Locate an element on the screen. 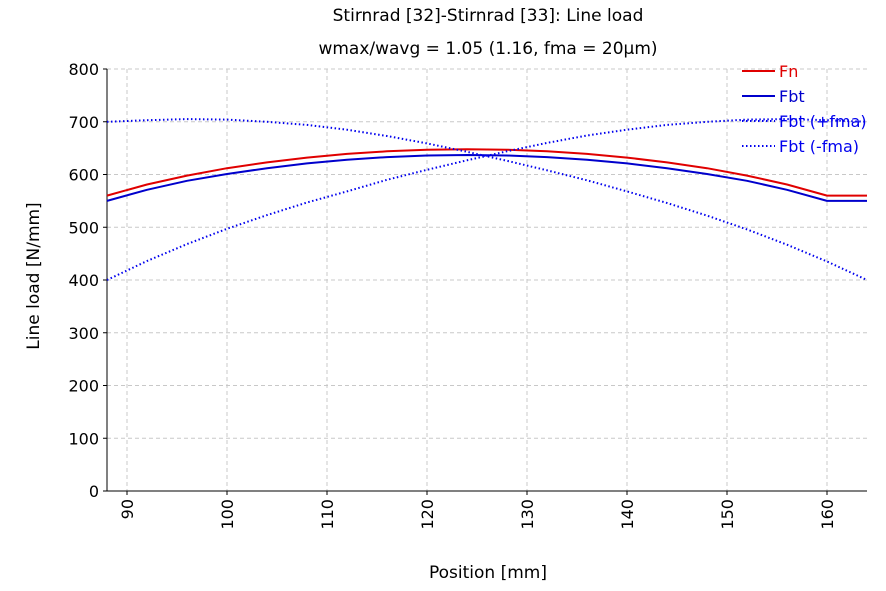  x-tick-label: 90 is located at coordinates (127, 509).